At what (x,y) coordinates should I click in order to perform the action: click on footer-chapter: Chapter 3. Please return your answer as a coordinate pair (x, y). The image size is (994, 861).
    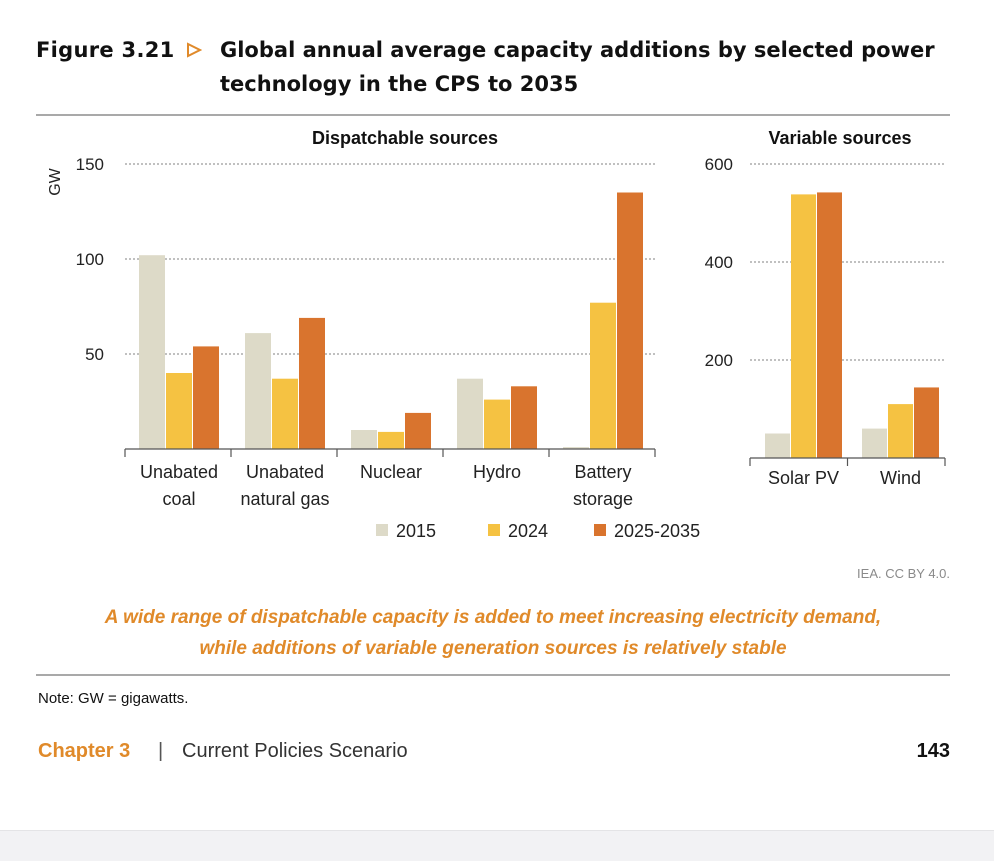
    Looking at the image, I should click on (84, 751).